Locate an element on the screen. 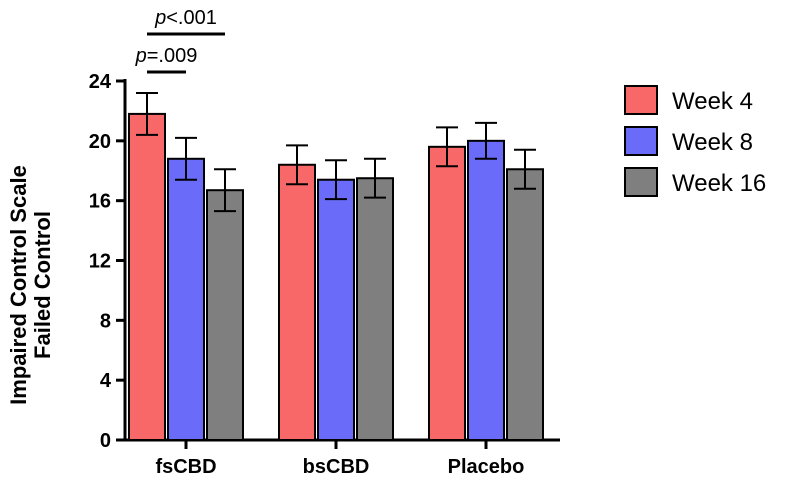 The image size is (787, 483). legend-label: Week 8 is located at coordinates (712, 142).